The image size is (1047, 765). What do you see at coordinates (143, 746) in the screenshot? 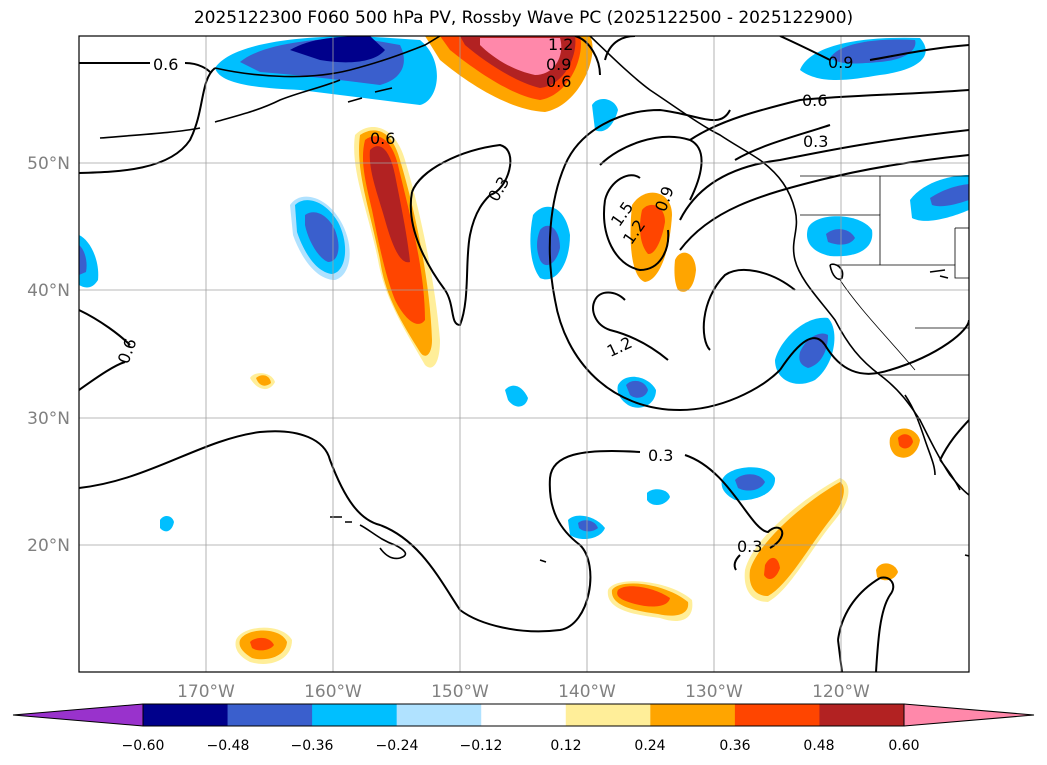
I see `colorbar-tick-label: −0.60` at bounding box center [143, 746].